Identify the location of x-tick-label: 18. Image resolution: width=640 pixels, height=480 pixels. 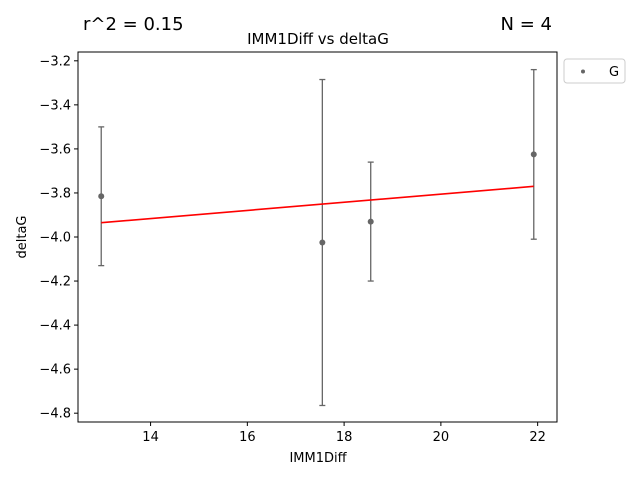
(344, 437).